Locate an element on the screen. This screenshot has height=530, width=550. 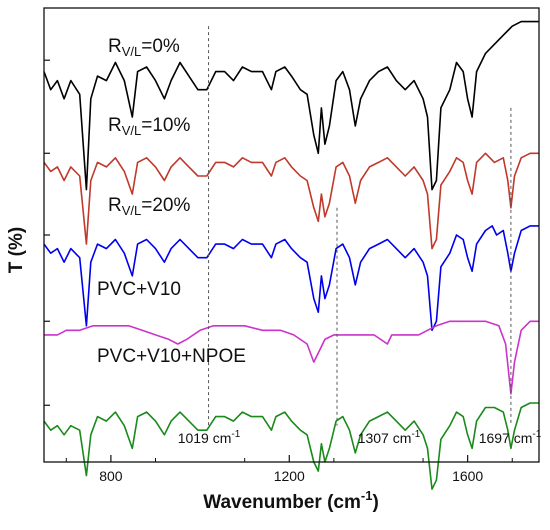
series-label-2: RV/L=10% is located at coordinates (149, 126).